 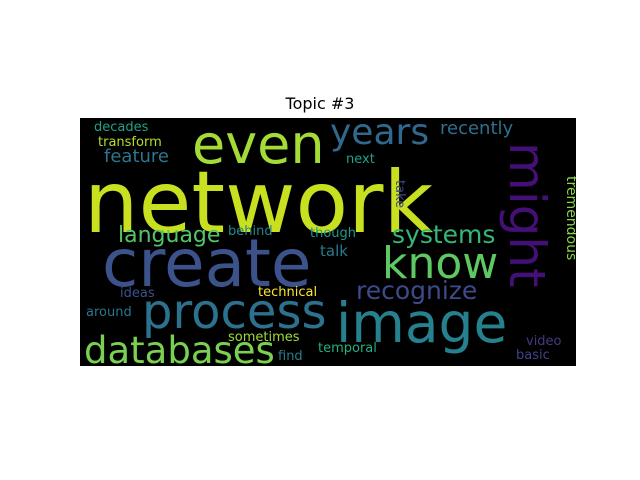 I want to click on word-even: even, so click(x=258, y=147).